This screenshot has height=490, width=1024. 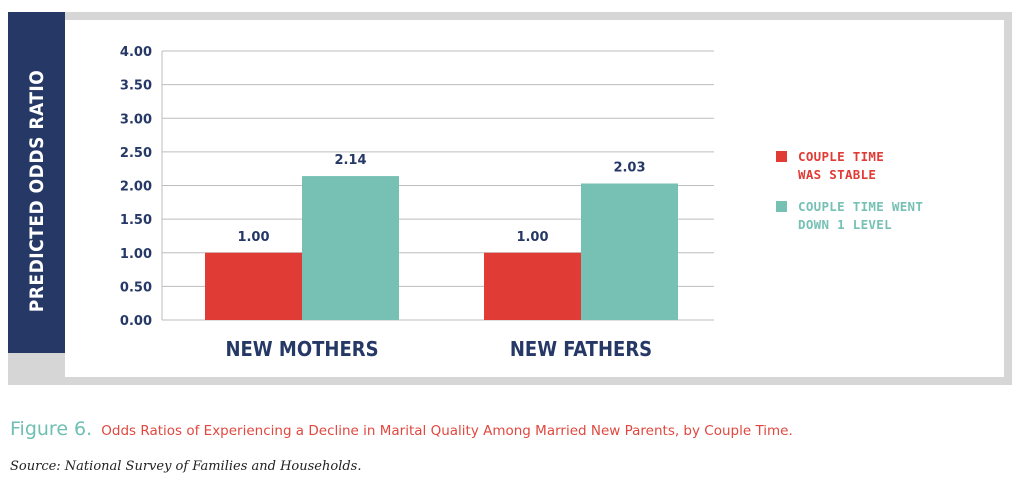 I want to click on y-tick-label: 3.50, so click(x=136, y=86).